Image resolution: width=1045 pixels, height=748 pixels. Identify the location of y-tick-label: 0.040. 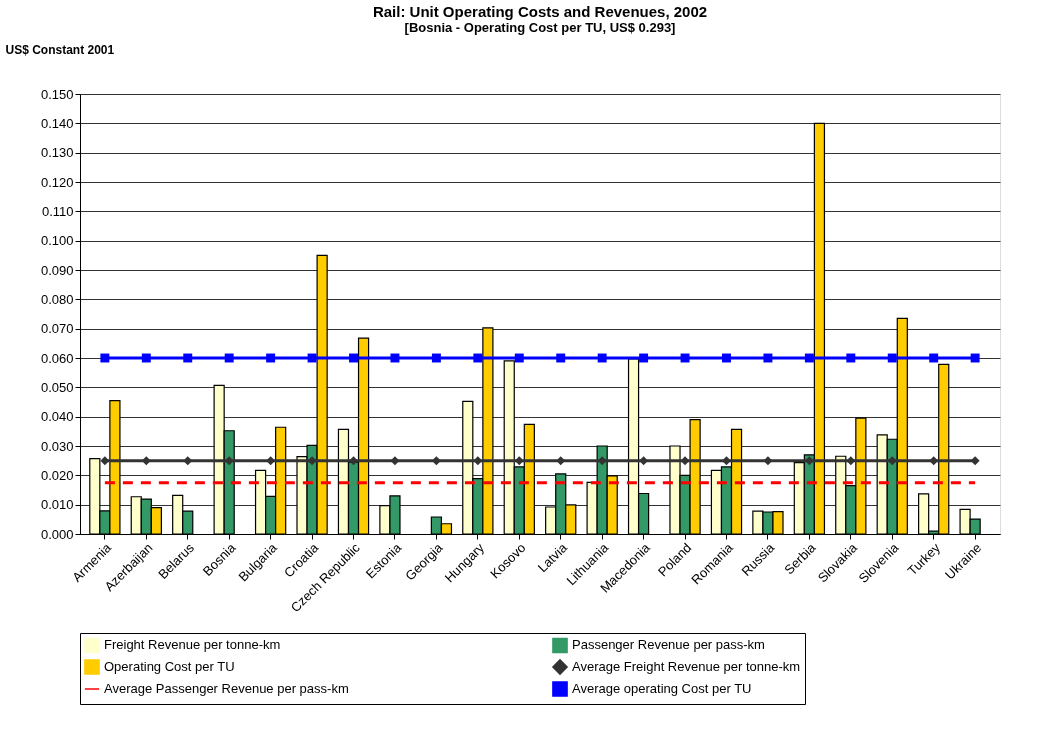
(57, 417).